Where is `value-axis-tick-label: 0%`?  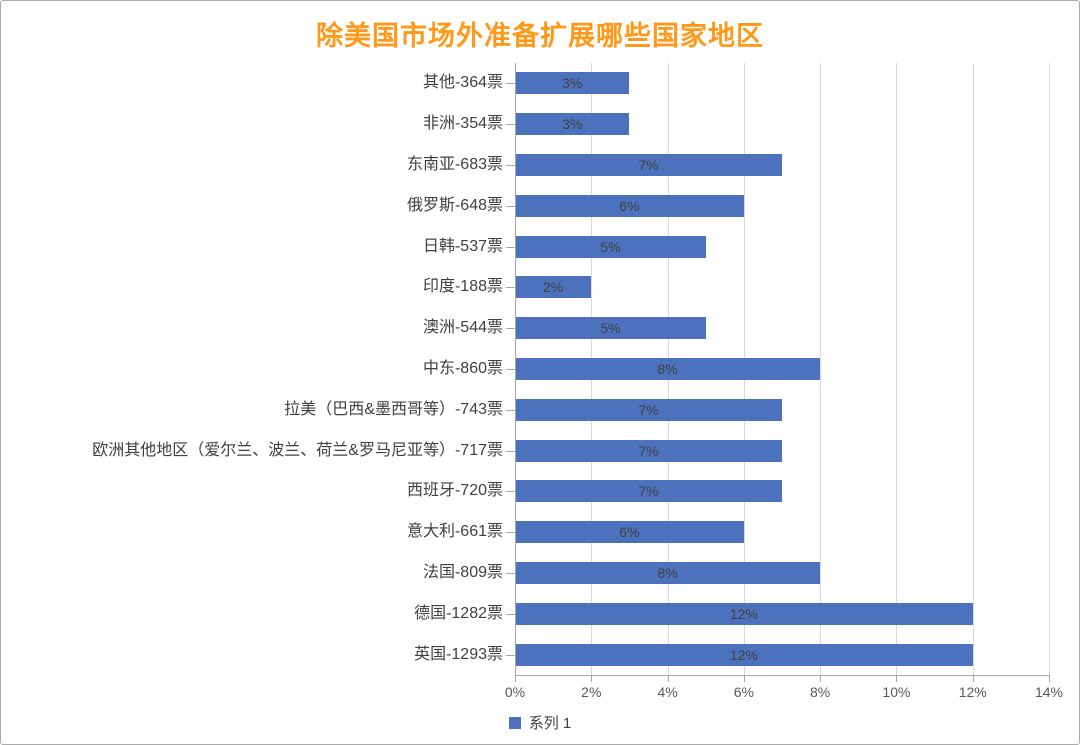 value-axis-tick-label: 0% is located at coordinates (515, 692).